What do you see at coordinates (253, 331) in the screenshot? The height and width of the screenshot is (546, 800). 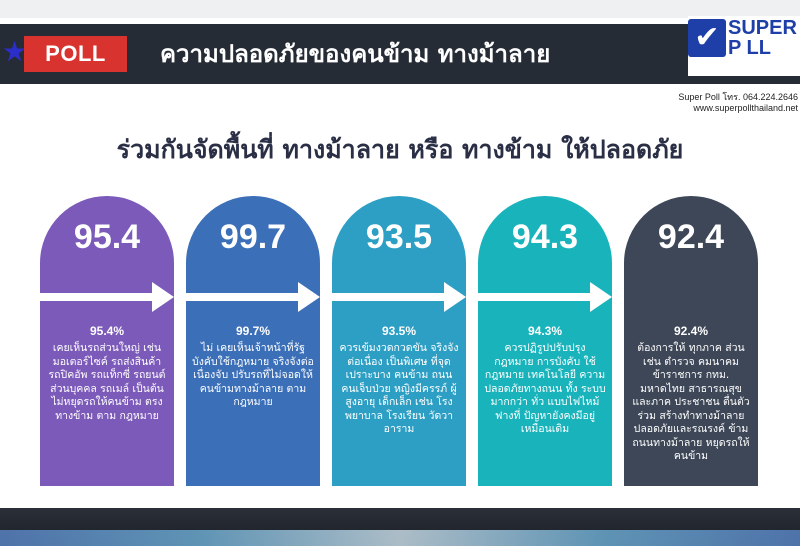 I see `stat-percent: 99.7%` at bounding box center [253, 331].